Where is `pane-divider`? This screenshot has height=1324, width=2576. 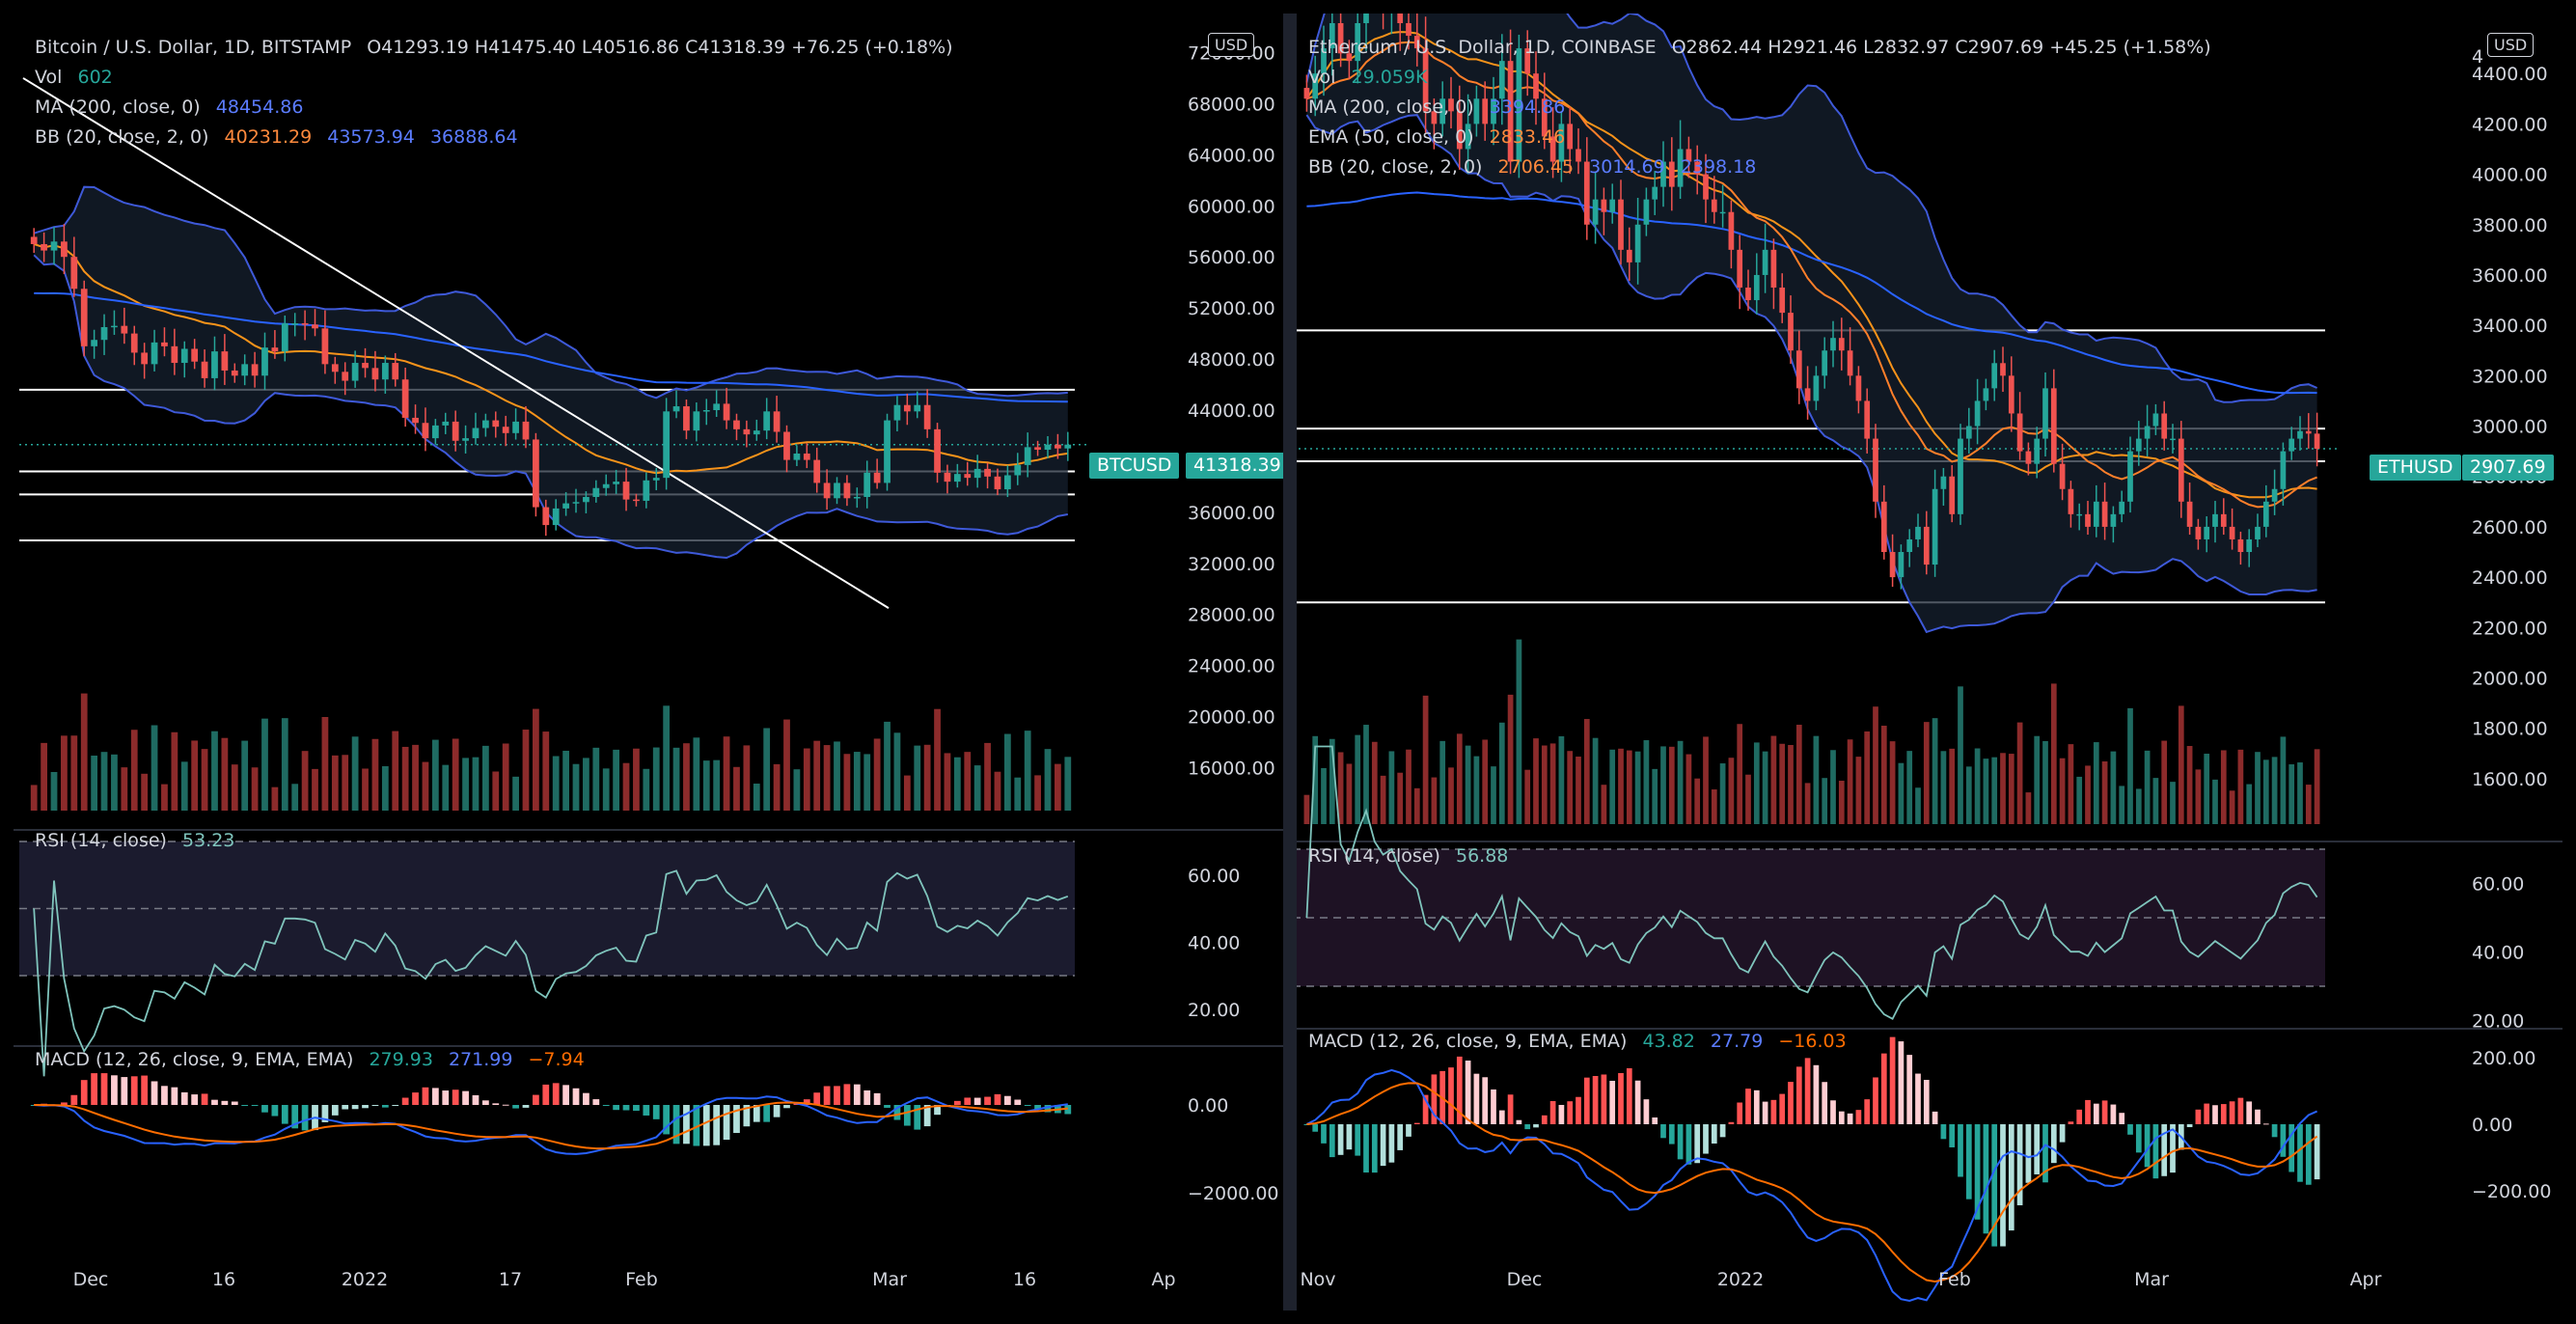
pane-divider is located at coordinates (1290, 662).